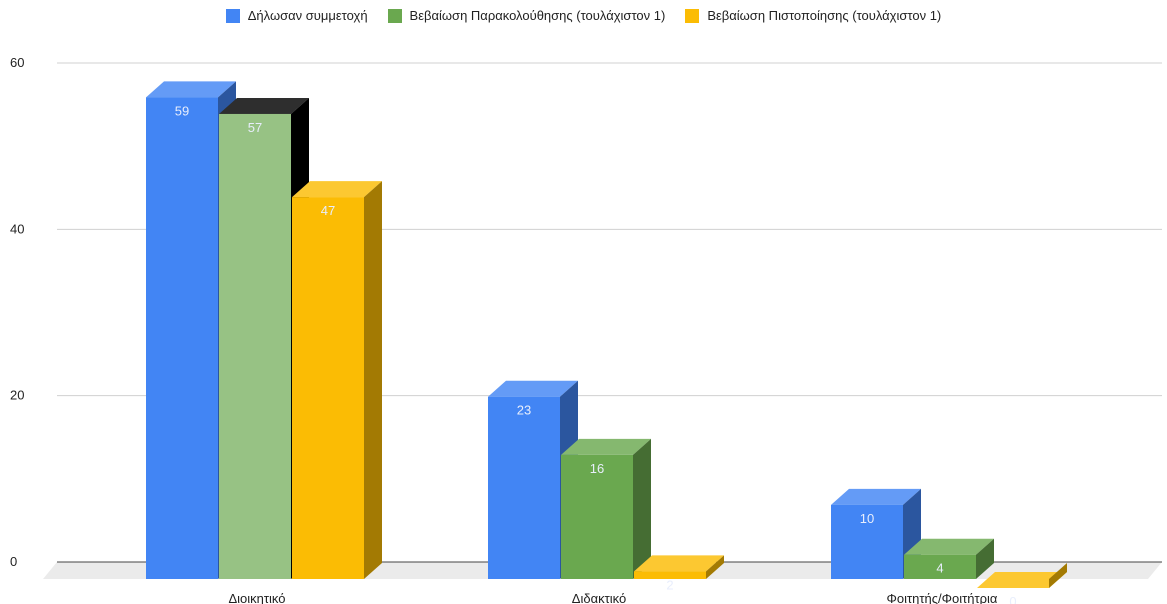 Image resolution: width=1167 pixels, height=604 pixels. What do you see at coordinates (256, 597) in the screenshot?
I see `x-tick-label: Διοικητικό` at bounding box center [256, 597].